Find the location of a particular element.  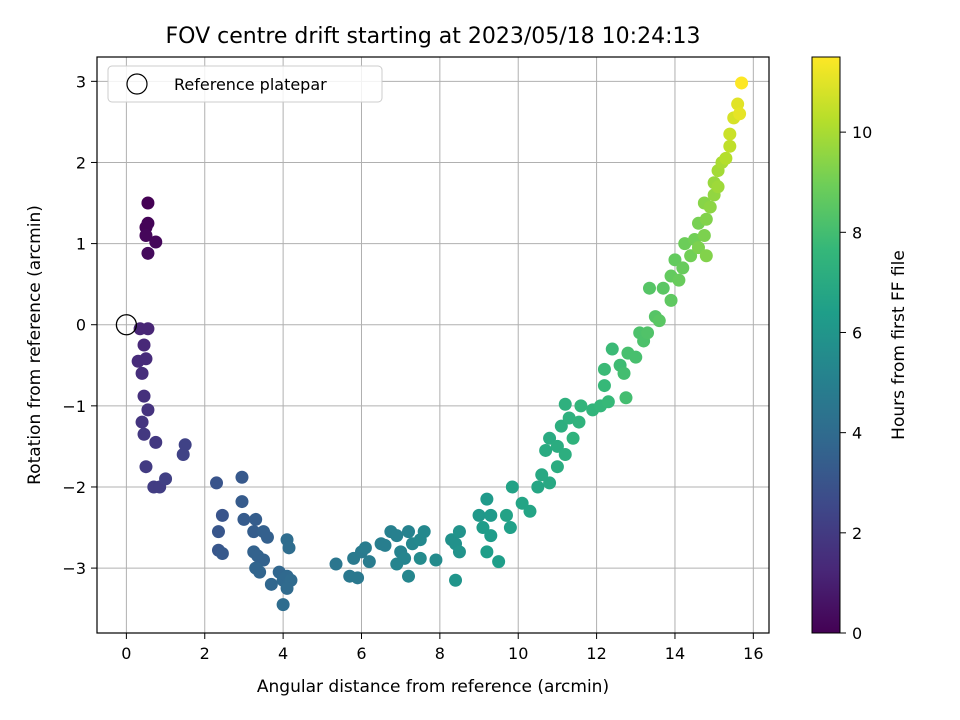

y-tick-label: 0 is located at coordinates (81, 325).